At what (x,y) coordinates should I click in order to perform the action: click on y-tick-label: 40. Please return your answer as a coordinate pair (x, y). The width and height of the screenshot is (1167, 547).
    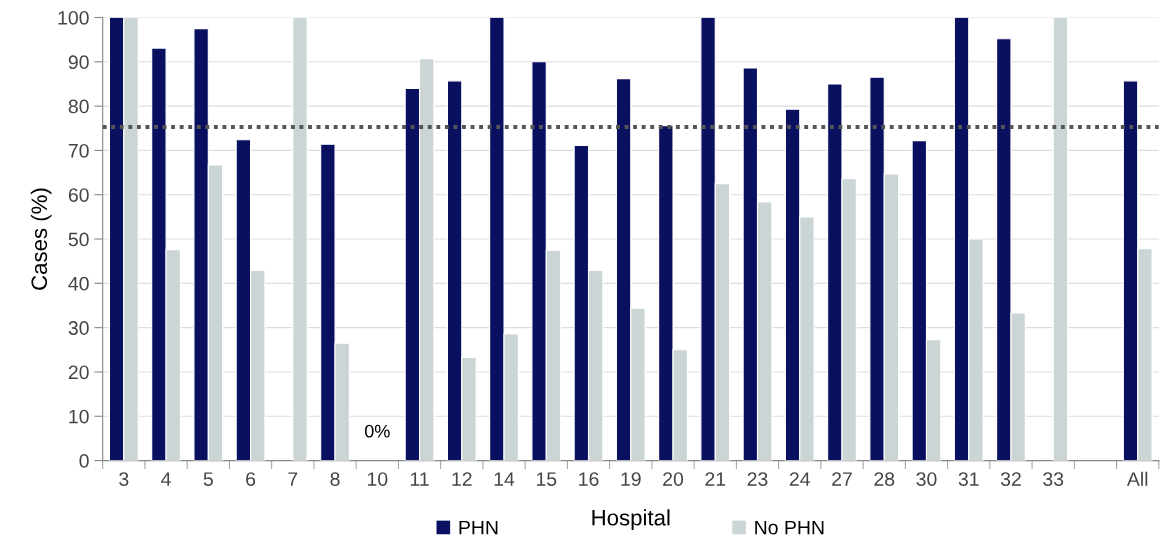
    Looking at the image, I should click on (78, 283).